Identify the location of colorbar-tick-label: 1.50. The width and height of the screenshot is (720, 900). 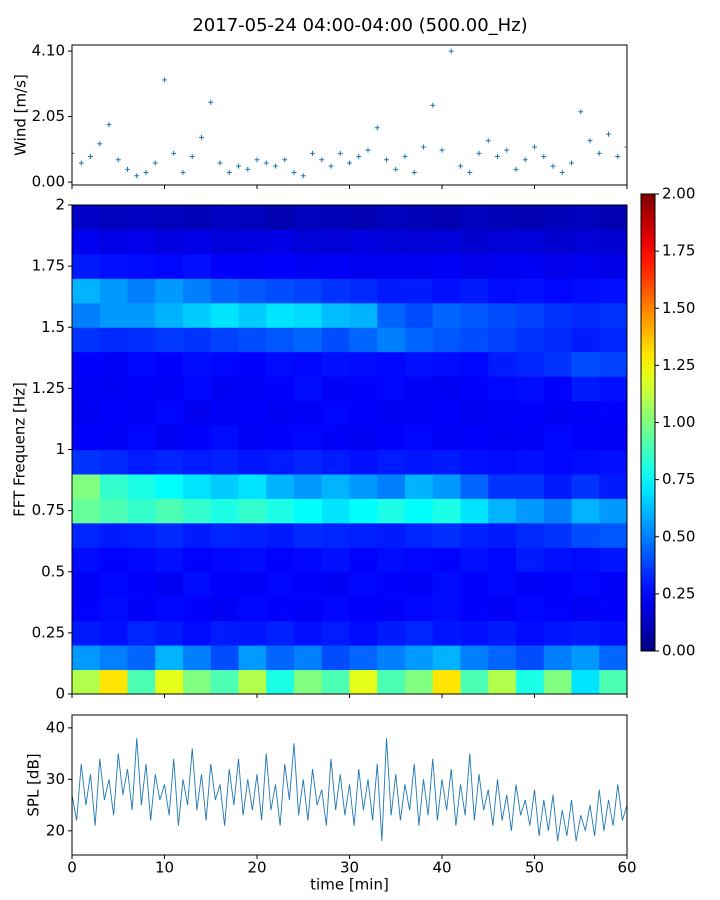
(678, 308).